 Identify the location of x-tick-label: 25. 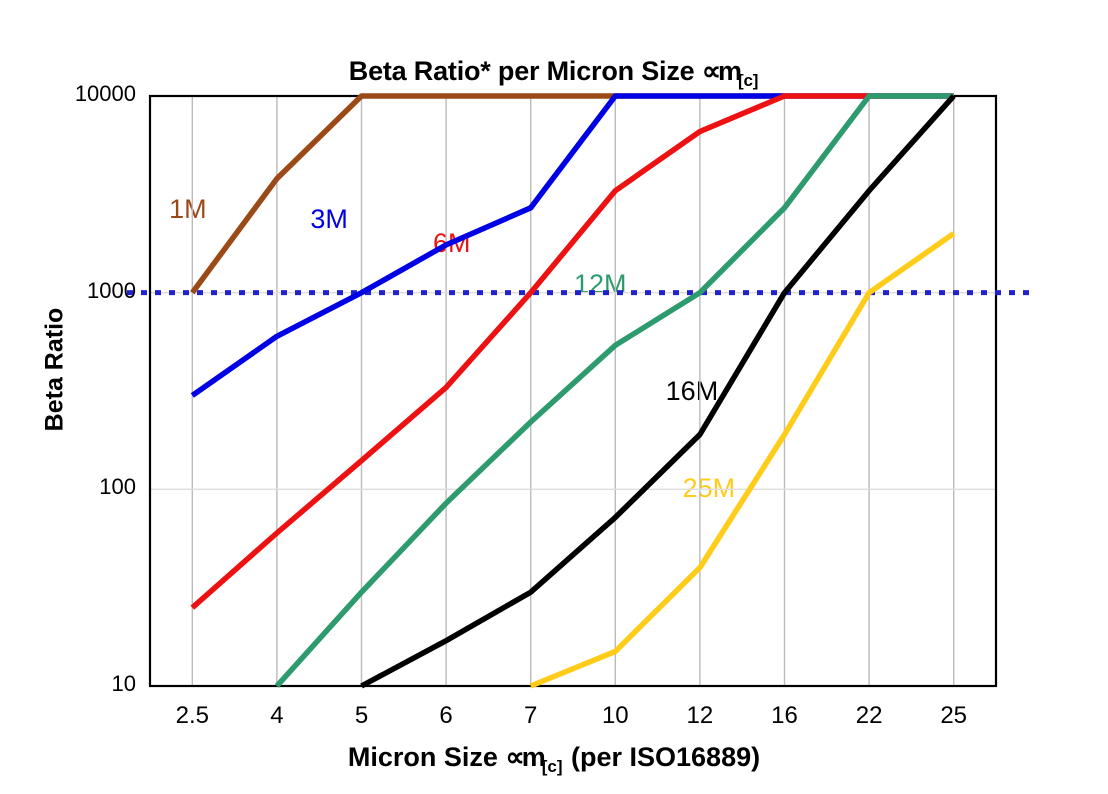
(954, 715).